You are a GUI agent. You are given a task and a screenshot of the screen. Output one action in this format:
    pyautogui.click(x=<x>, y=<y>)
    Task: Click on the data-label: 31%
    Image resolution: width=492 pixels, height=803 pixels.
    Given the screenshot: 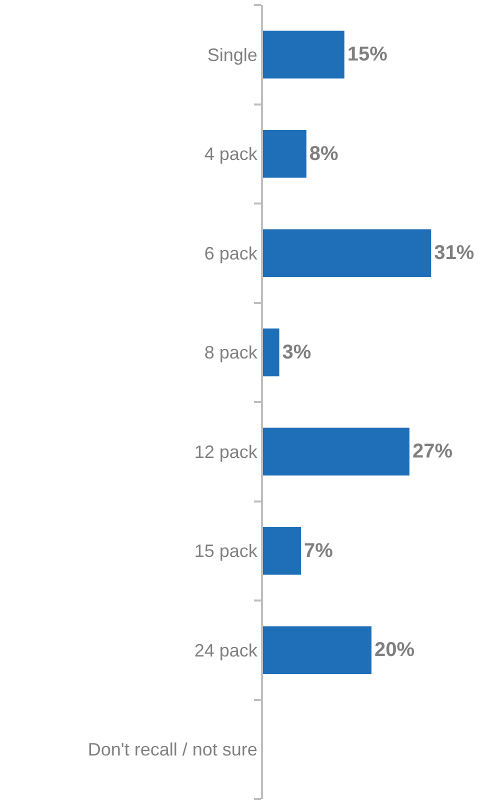 What is the action you would take?
    pyautogui.click(x=454, y=253)
    